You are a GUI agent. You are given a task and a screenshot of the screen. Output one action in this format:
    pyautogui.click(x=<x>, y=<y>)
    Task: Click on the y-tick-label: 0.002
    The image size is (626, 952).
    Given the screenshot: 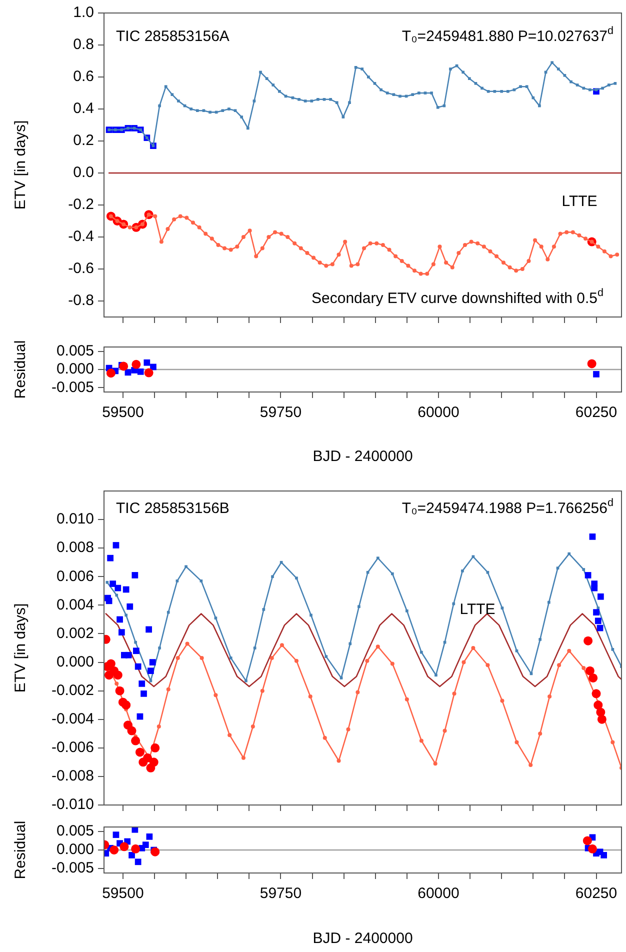 What is the action you would take?
    pyautogui.click(x=75, y=633)
    